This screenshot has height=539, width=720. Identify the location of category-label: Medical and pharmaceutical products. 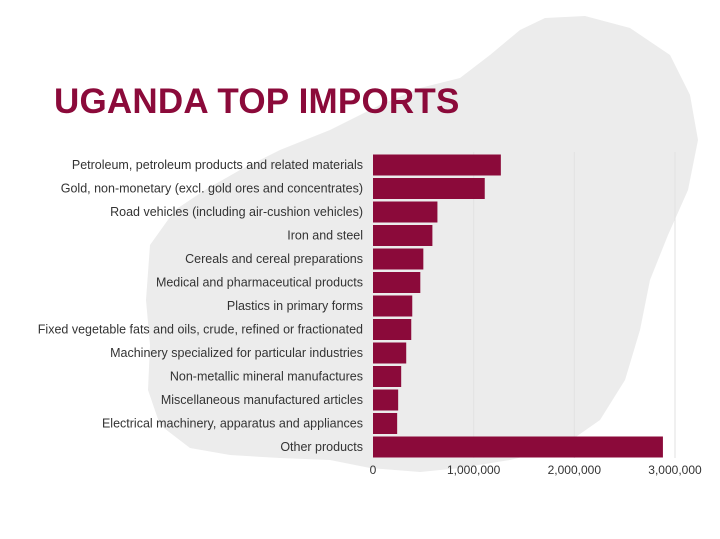
(259, 283).